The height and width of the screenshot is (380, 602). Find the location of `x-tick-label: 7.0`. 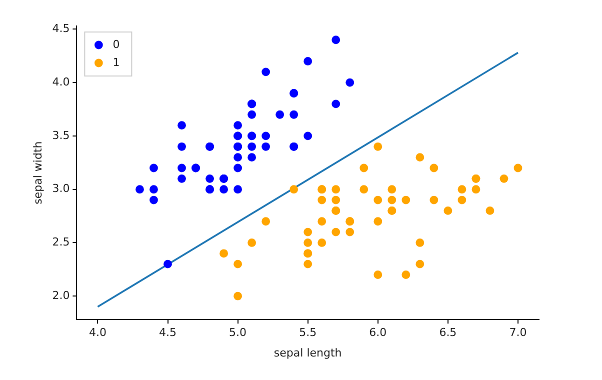

x-tick-label: 7.0 is located at coordinates (518, 333).